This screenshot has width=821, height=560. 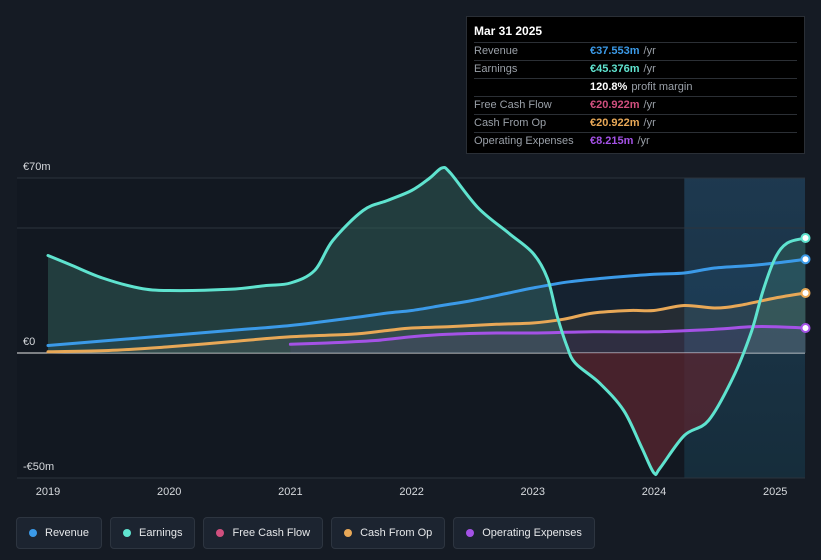 What do you see at coordinates (396, 533) in the screenshot?
I see `legend-label: Cash From Op` at bounding box center [396, 533].